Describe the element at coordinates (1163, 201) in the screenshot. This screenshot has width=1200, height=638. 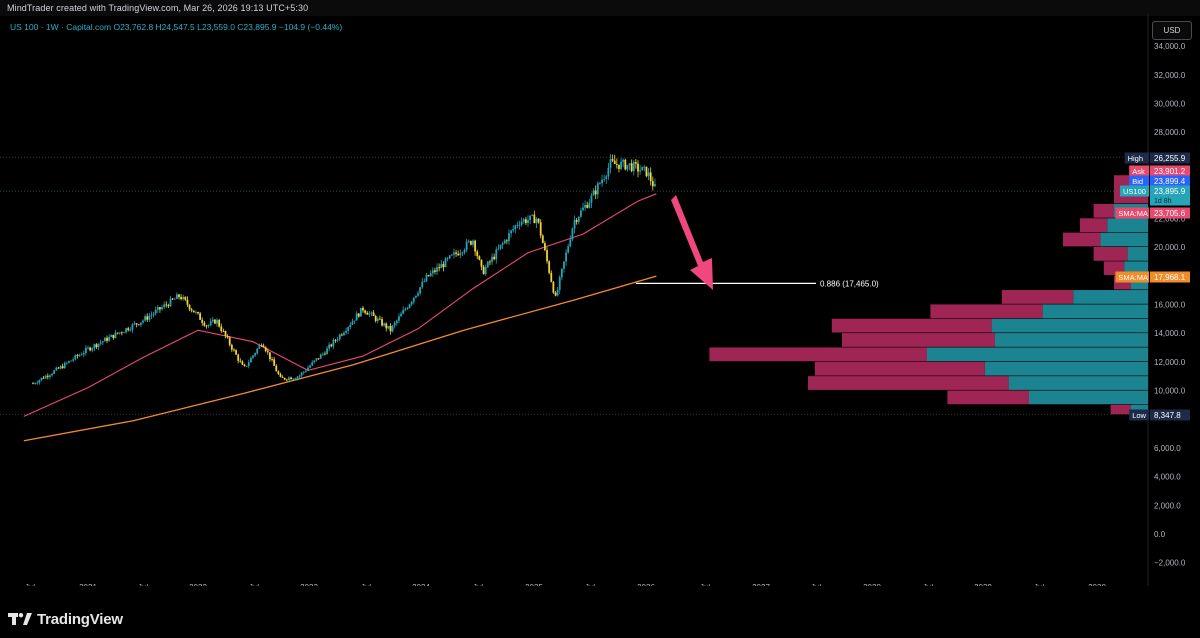
I see `price-marker-countdown: 1d 8h` at that location.